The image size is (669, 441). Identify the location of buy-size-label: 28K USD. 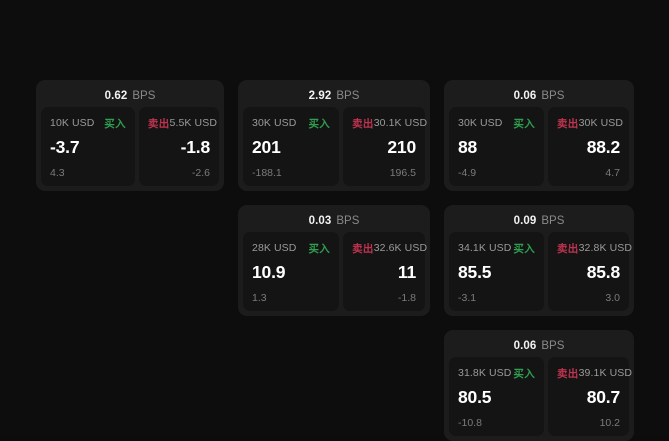
(274, 248).